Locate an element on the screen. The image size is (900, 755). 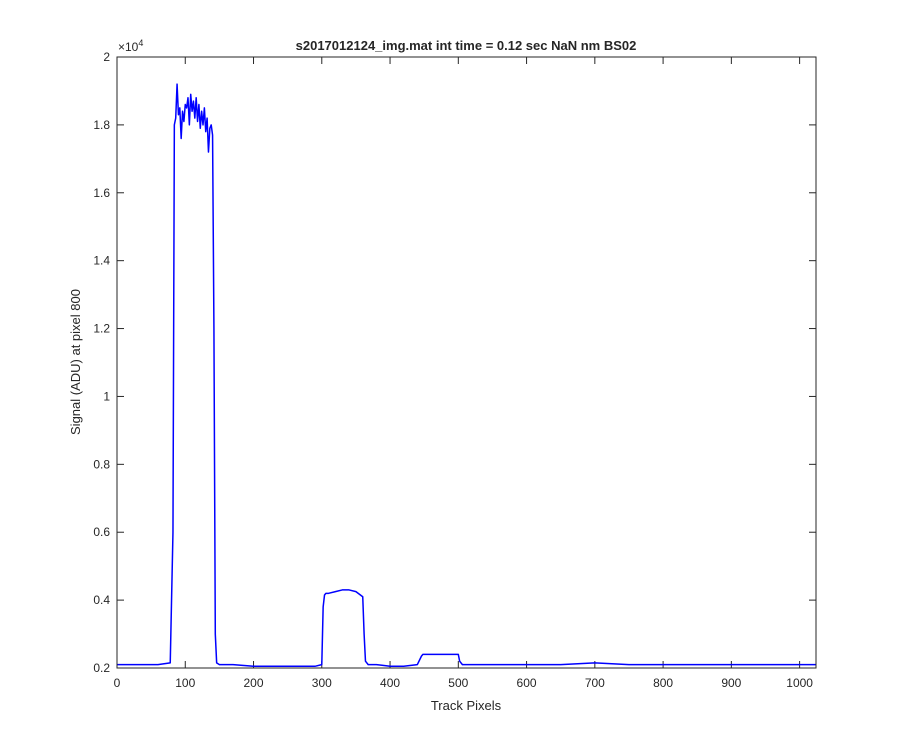
exponent-power: 4 is located at coordinates (140, 43).